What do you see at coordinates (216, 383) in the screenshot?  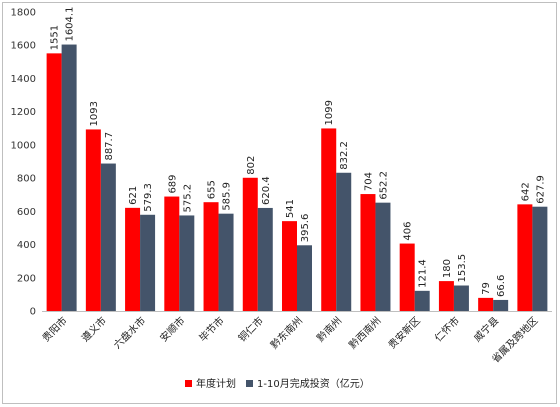 I see `legend-label-plan: 年度计划` at bounding box center [216, 383].